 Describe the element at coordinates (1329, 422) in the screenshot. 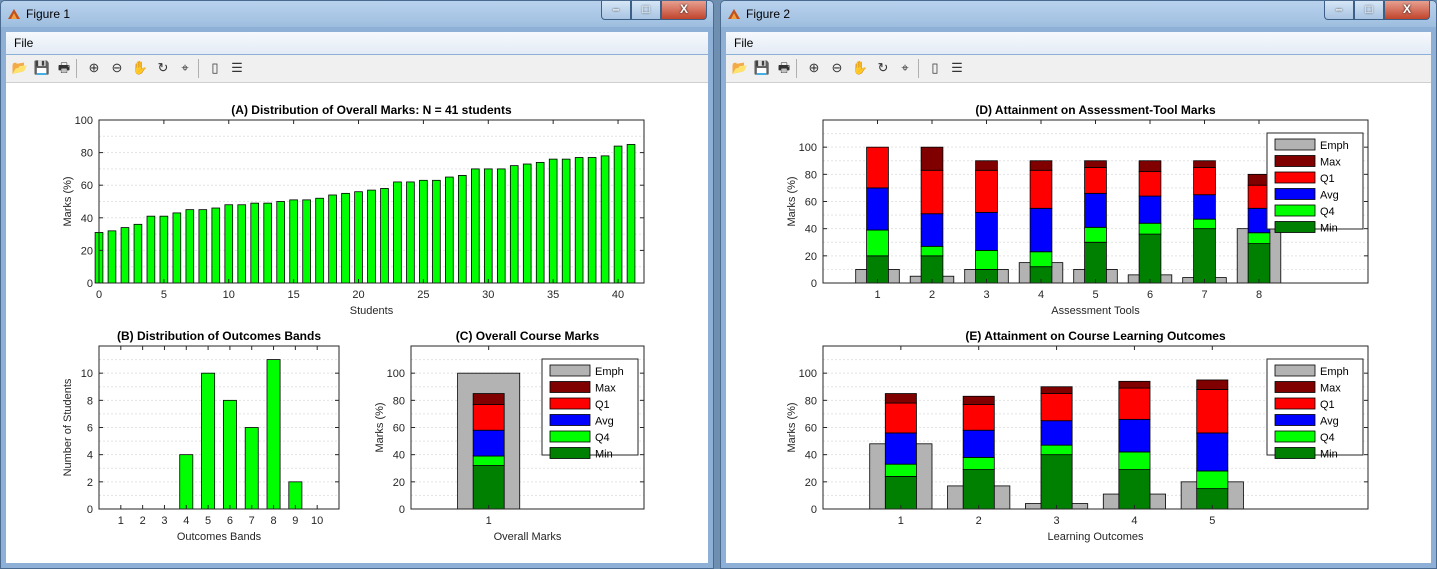

I see `legend-entry: Avg` at that location.